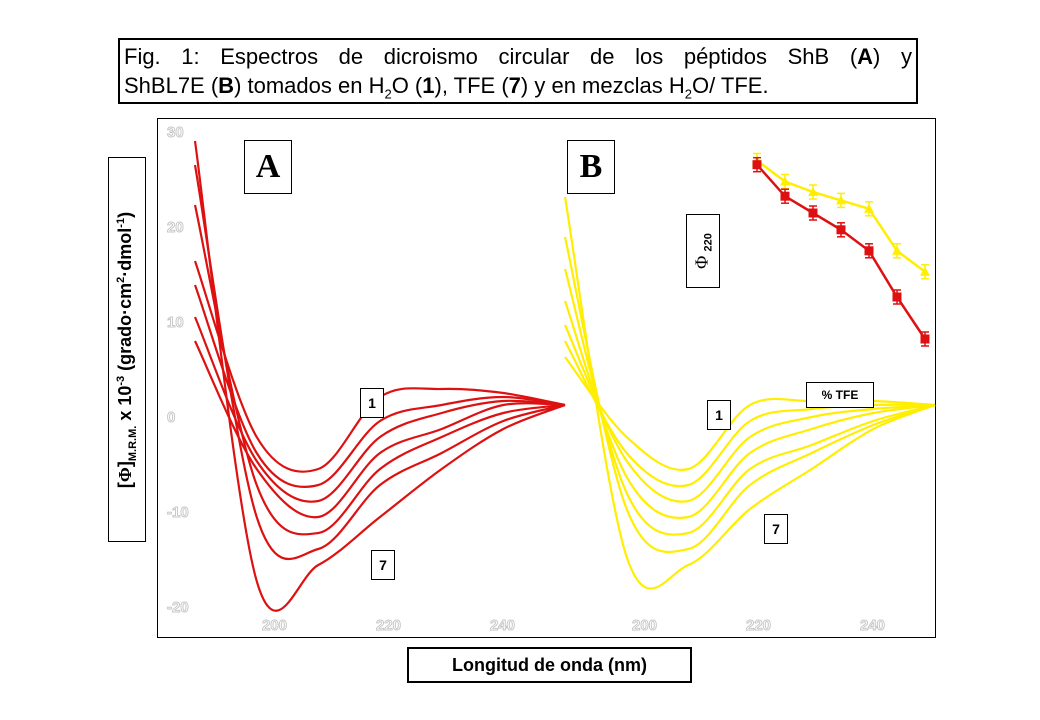  What do you see at coordinates (892, 56) in the screenshot?
I see `caption-text: ) y` at bounding box center [892, 56].